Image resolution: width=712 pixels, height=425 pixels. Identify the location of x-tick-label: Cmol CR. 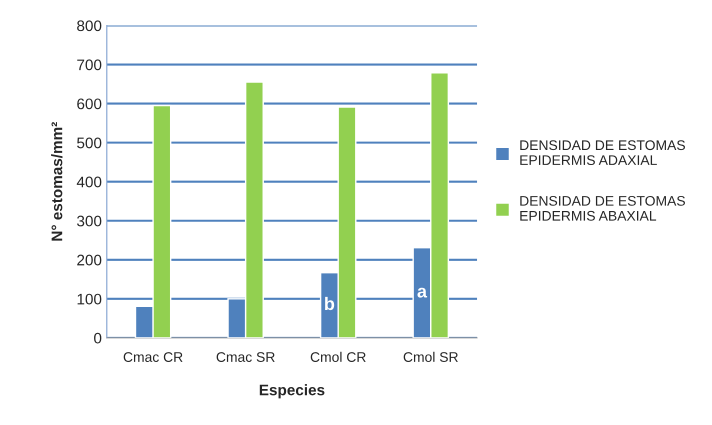
(338, 357).